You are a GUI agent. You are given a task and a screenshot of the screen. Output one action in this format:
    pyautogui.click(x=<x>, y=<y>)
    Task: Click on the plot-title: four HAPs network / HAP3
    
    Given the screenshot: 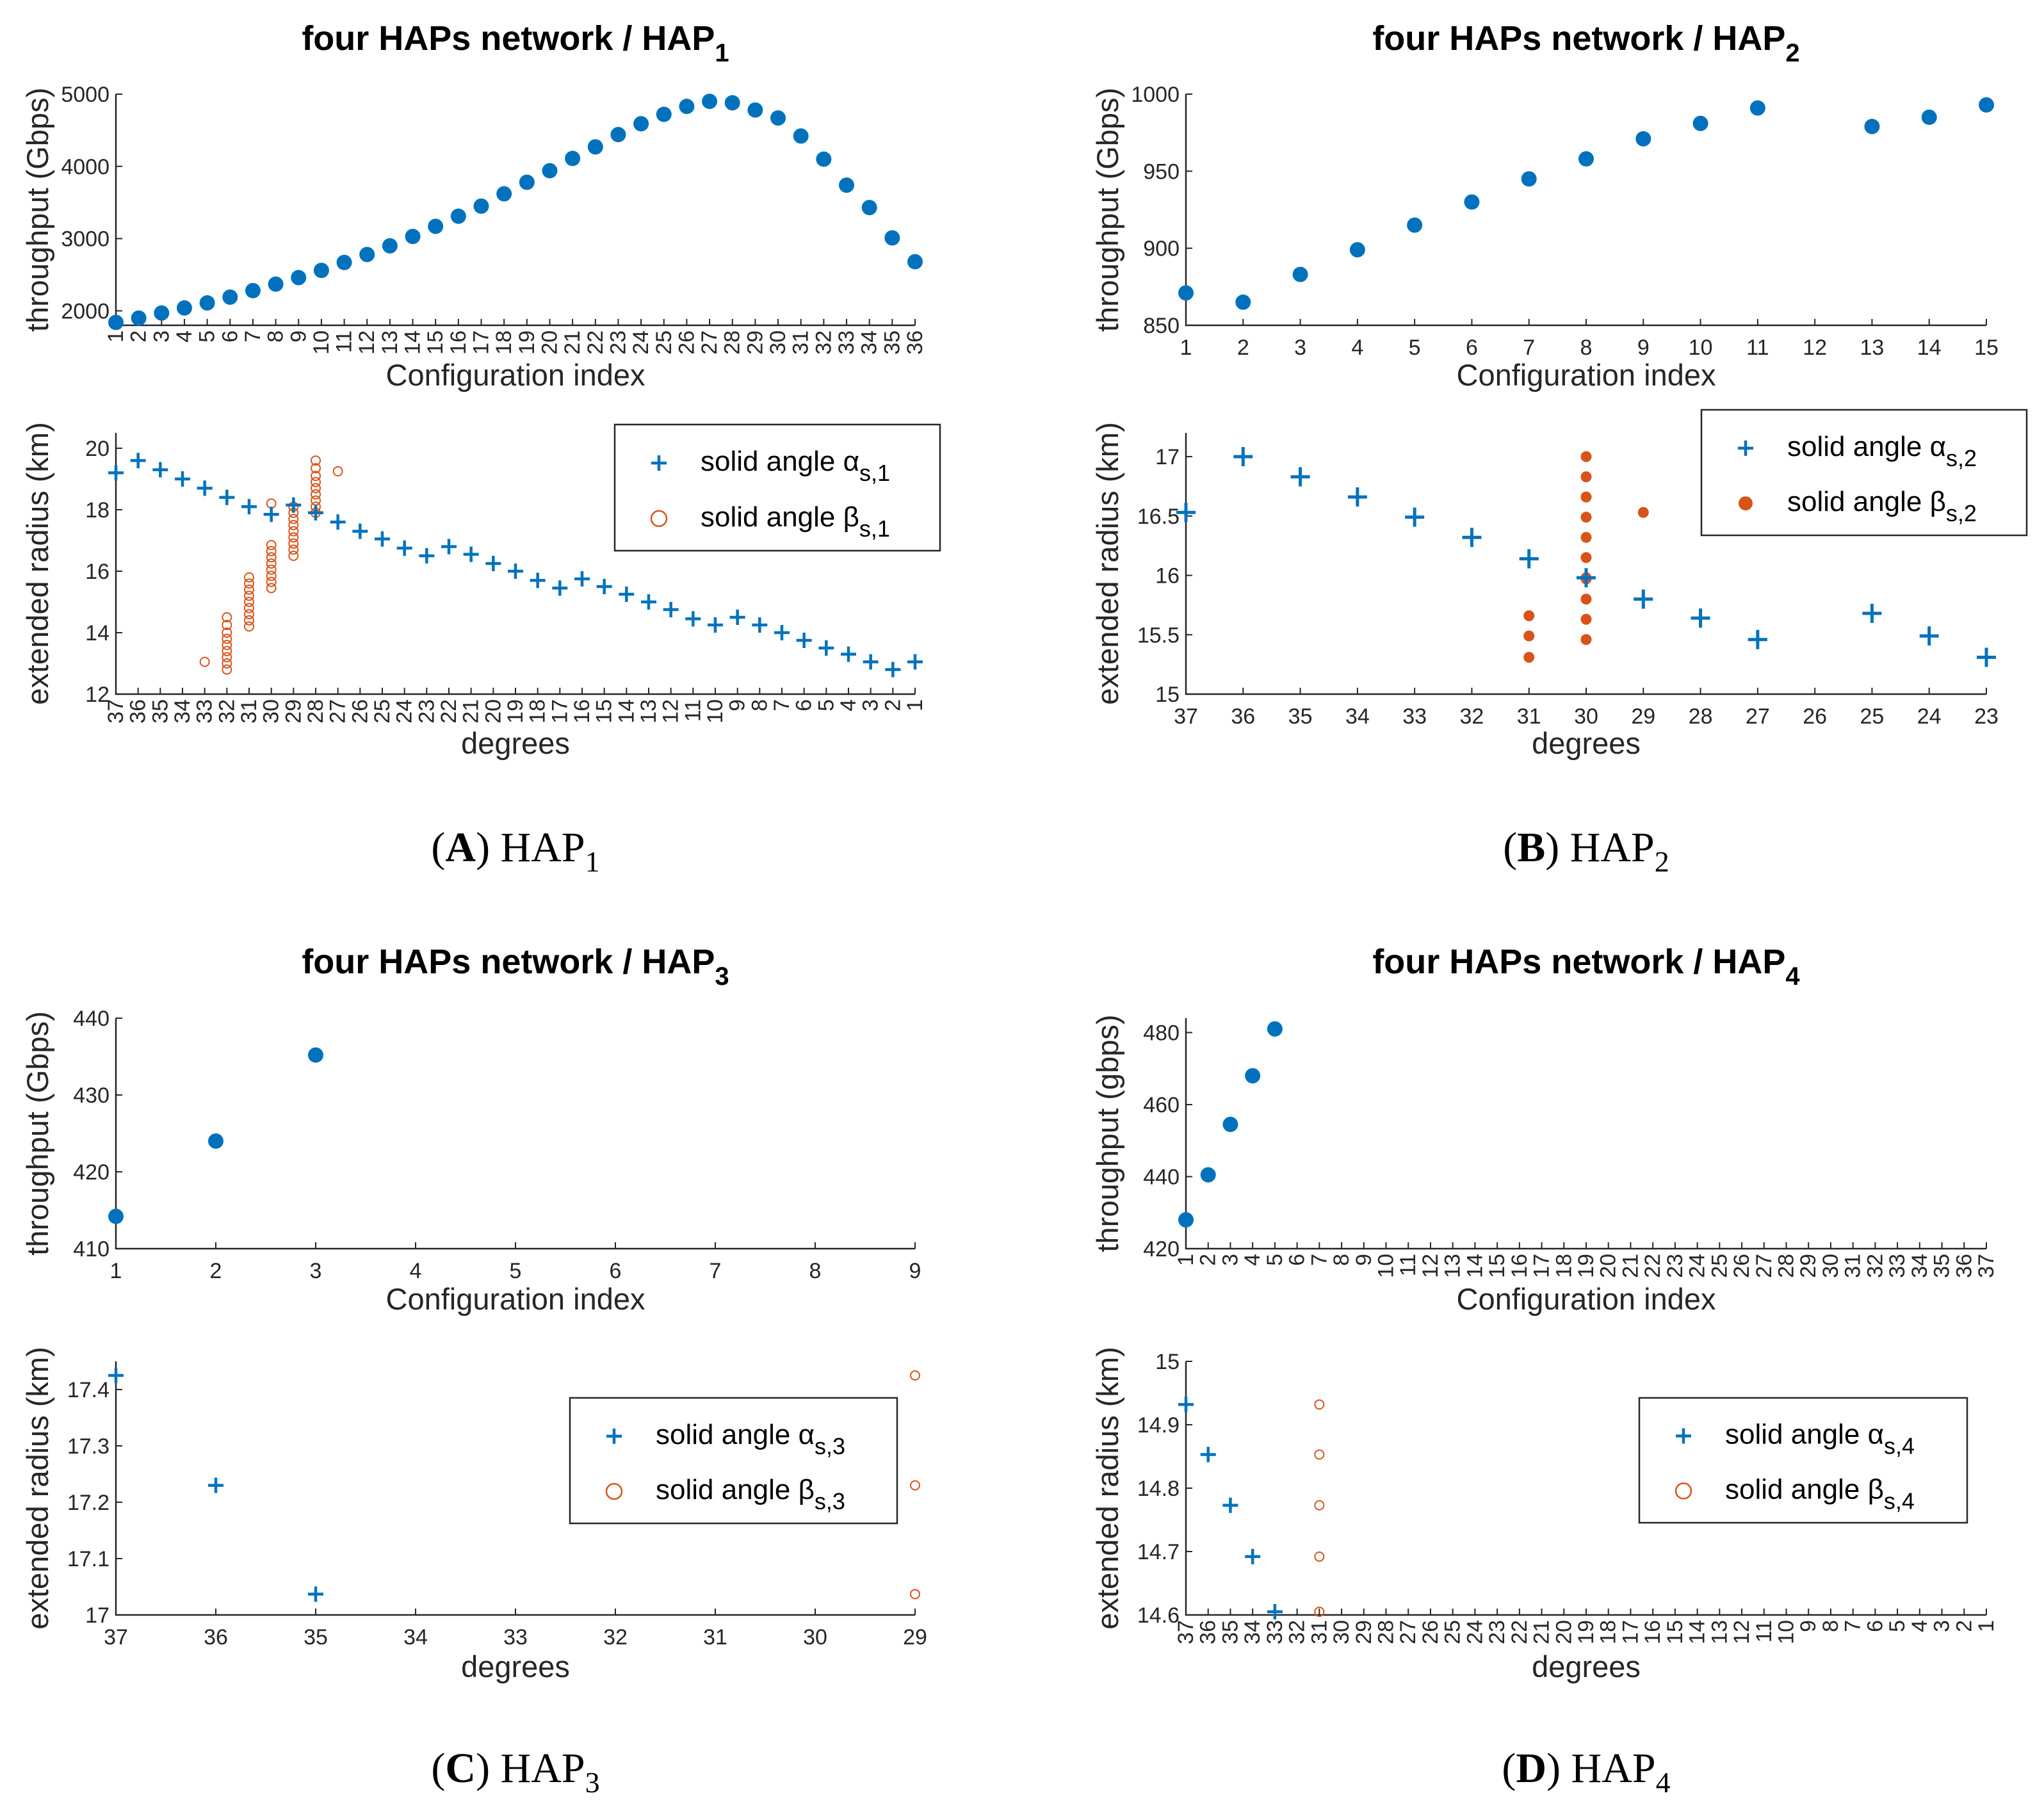 What is the action you would take?
    pyautogui.click(x=515, y=967)
    